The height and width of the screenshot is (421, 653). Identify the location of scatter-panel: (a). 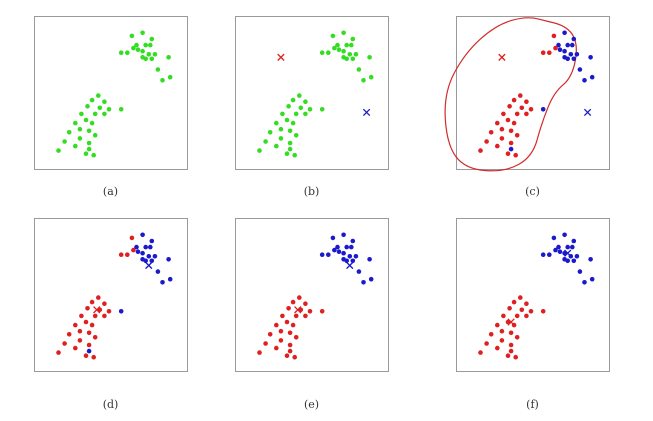
(111, 107).